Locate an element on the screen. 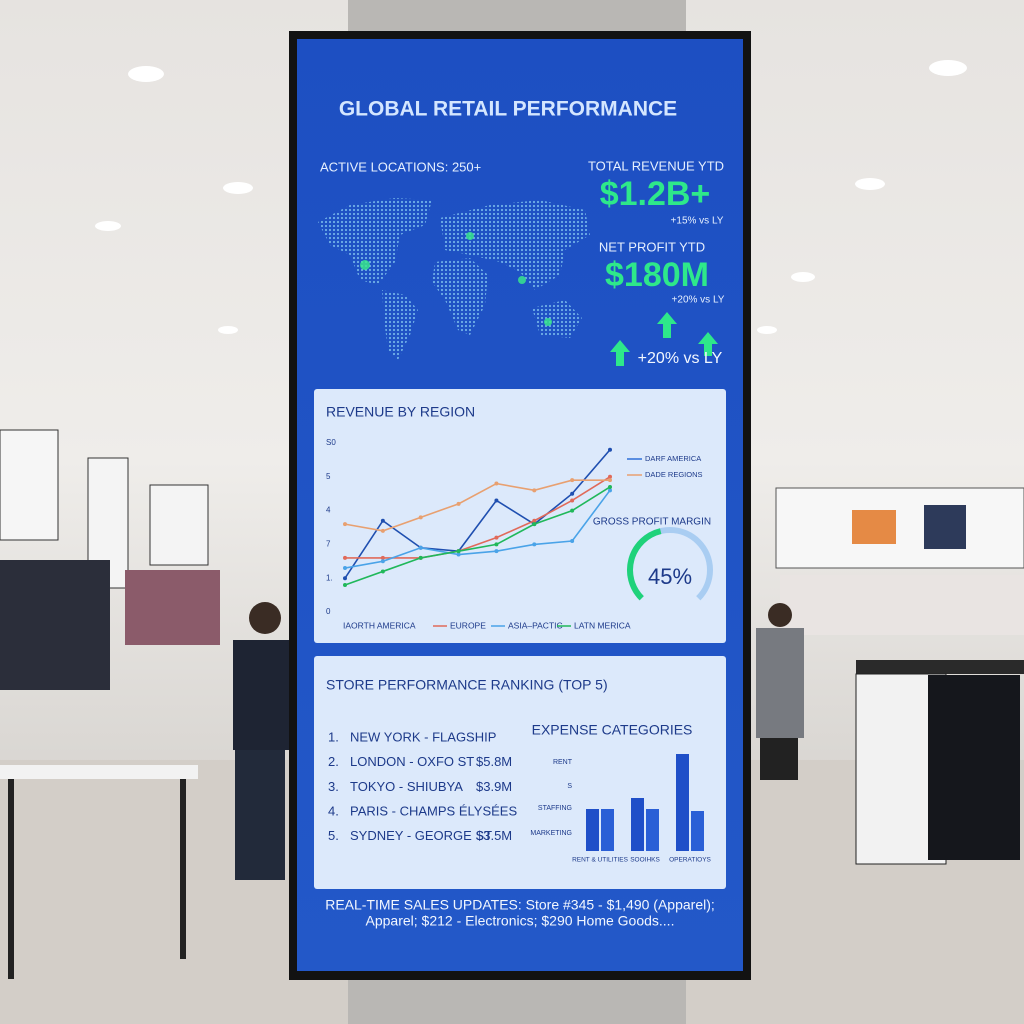  side-label: MARKETING is located at coordinates (551, 833).